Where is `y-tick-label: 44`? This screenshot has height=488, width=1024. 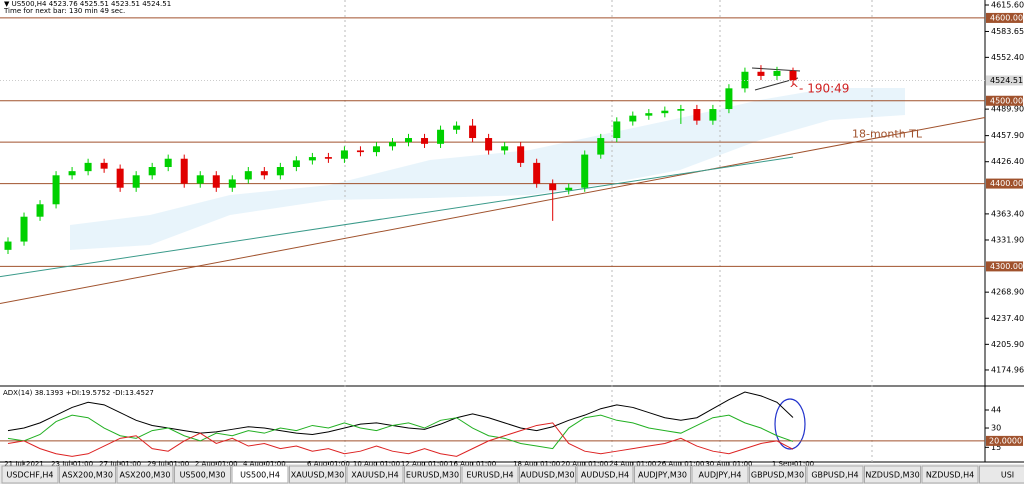
y-tick-label: 44 is located at coordinates (996, 410).